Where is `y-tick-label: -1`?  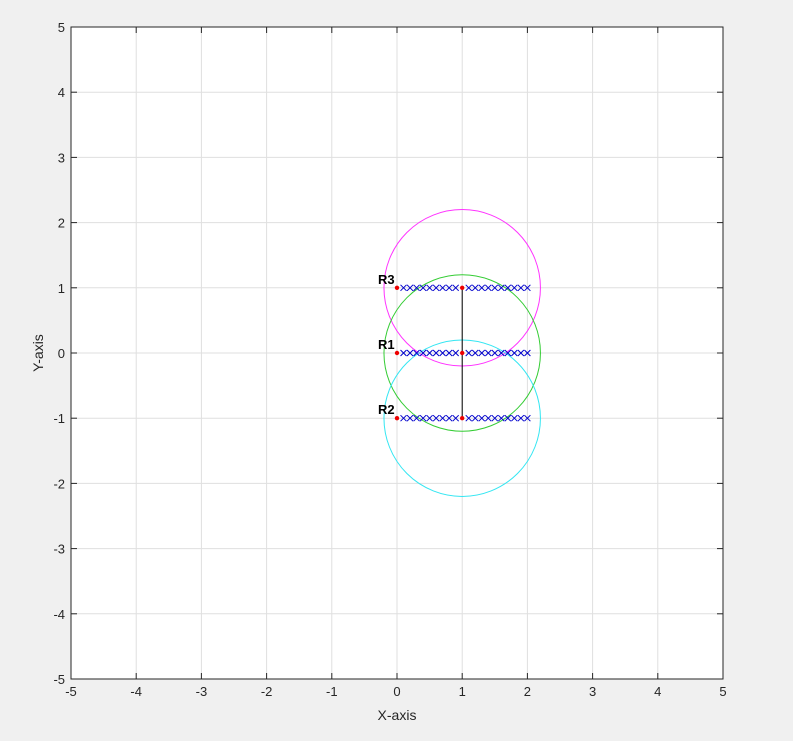
y-tick-label: -1 is located at coordinates (59, 418).